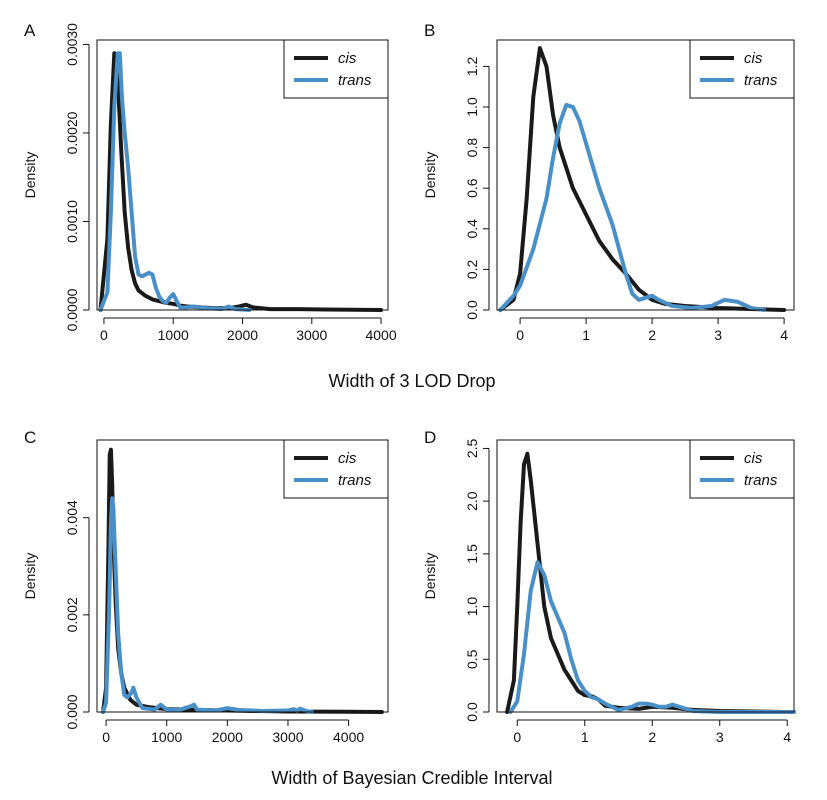  I want to click on y-tick-label: 0.002, so click(72, 614).